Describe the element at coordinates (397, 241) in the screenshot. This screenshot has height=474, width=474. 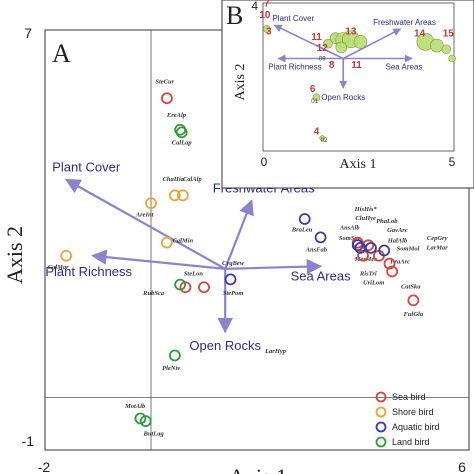
I see `species-label: HalAlb` at that location.